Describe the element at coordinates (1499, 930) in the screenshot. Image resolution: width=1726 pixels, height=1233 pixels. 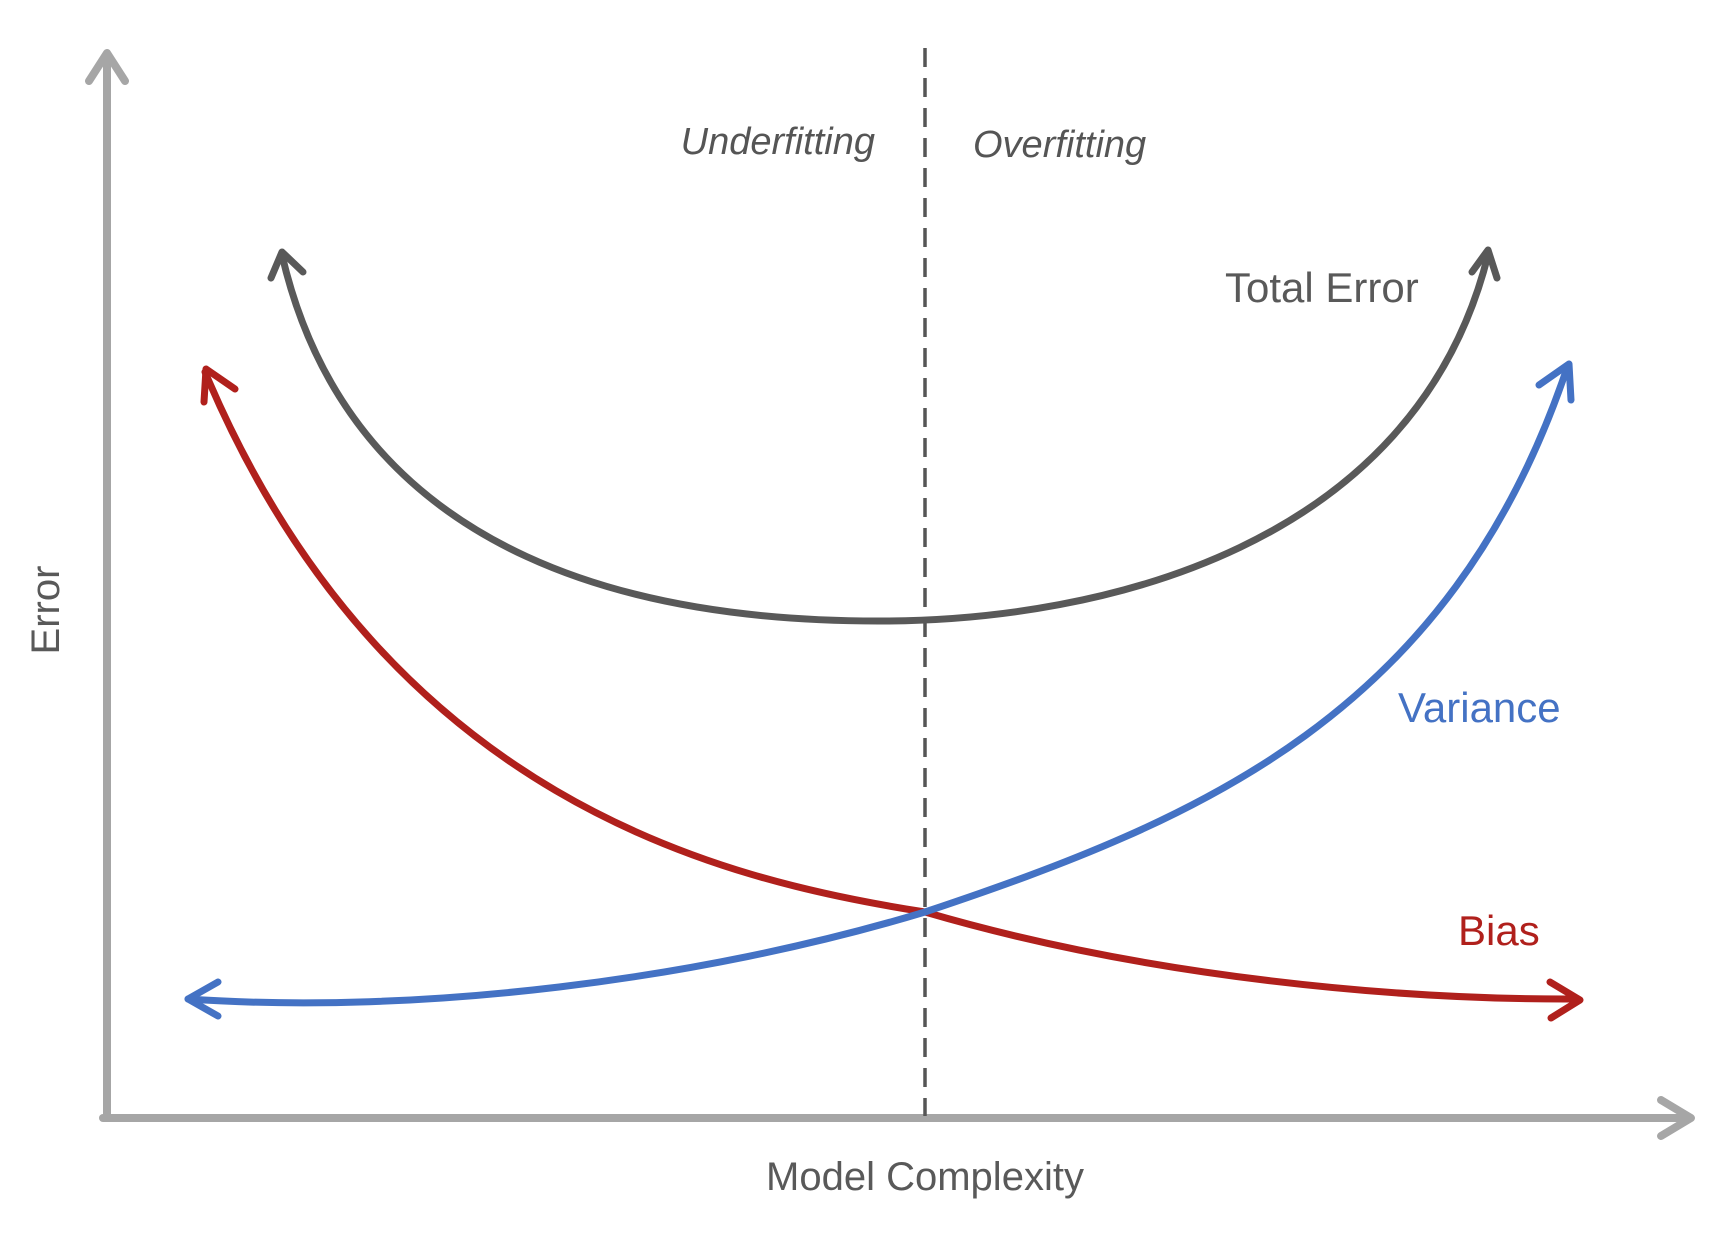
I see `bias-label: Bias` at that location.